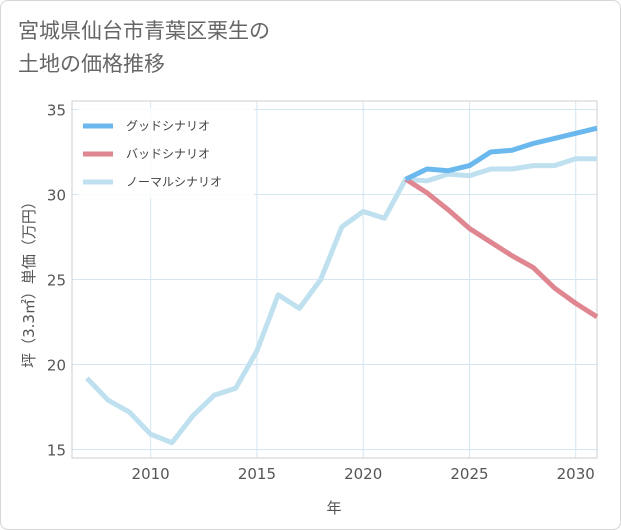 This screenshot has height=530, width=621. Describe the element at coordinates (56, 366) in the screenshot. I see `y-tick-label: 20` at that location.